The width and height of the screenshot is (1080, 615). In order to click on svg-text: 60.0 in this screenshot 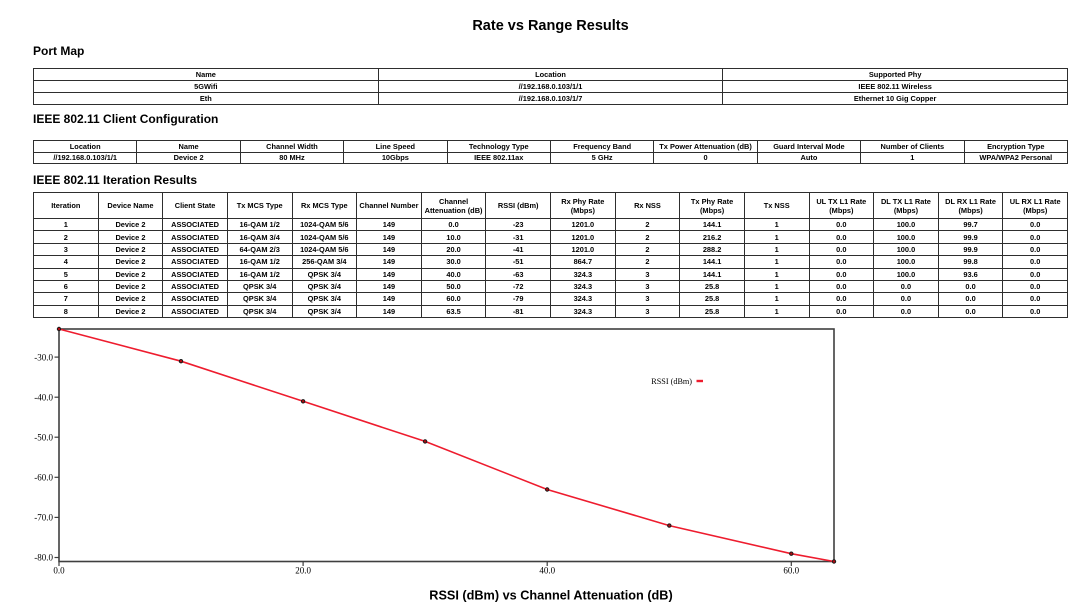, I will do `click(791, 571)`.